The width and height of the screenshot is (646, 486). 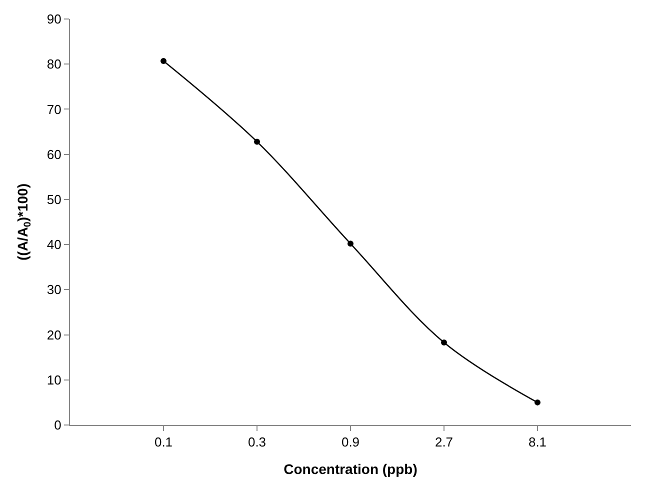 I want to click on x-axis-title: Concentration (ppb), so click(x=351, y=468).